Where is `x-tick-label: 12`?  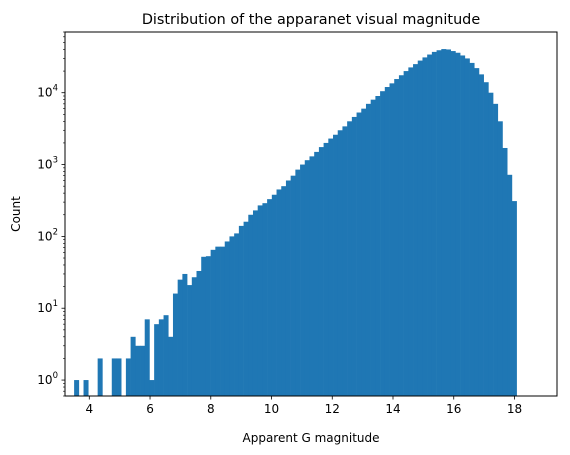
x-tick-label: 12 is located at coordinates (332, 409).